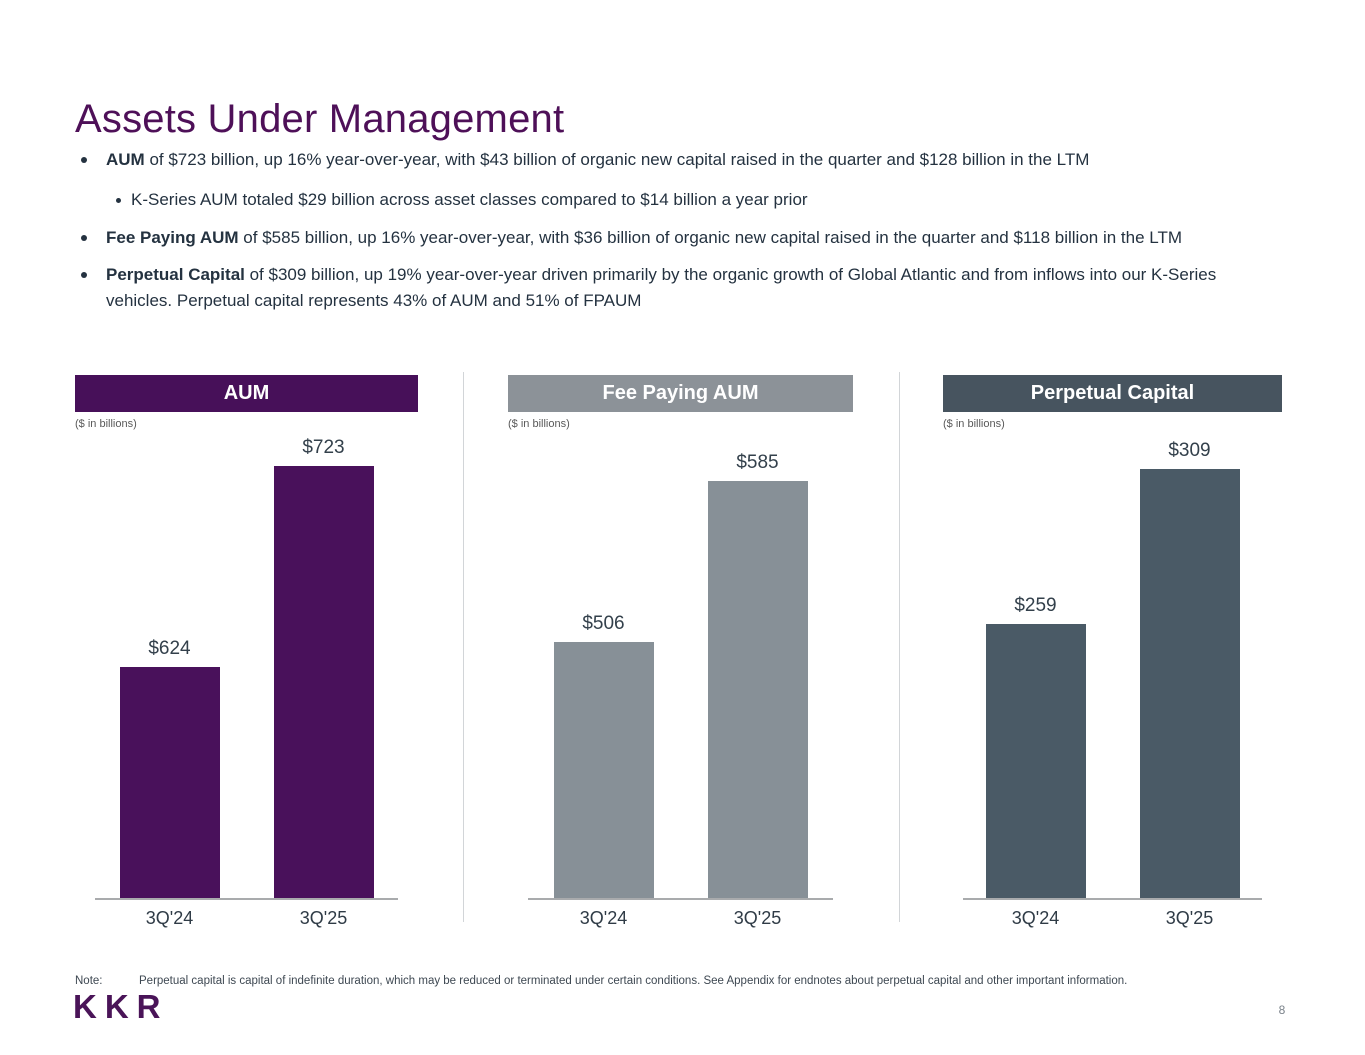 The height and width of the screenshot is (1055, 1365). What do you see at coordinates (603, 623) in the screenshot?
I see `bar-value-label: $506` at bounding box center [603, 623].